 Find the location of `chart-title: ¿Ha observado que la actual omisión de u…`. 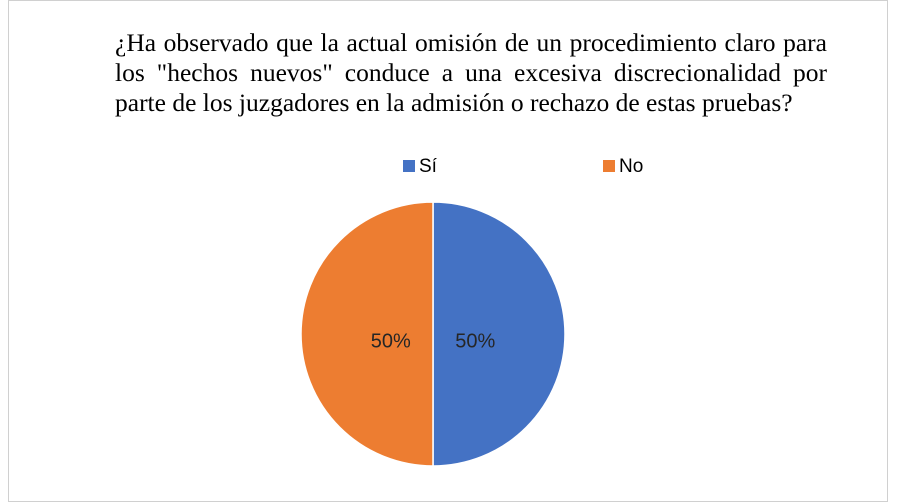

chart-title: ¿Ha observado que la actual omisión de u… is located at coordinates (471, 72).